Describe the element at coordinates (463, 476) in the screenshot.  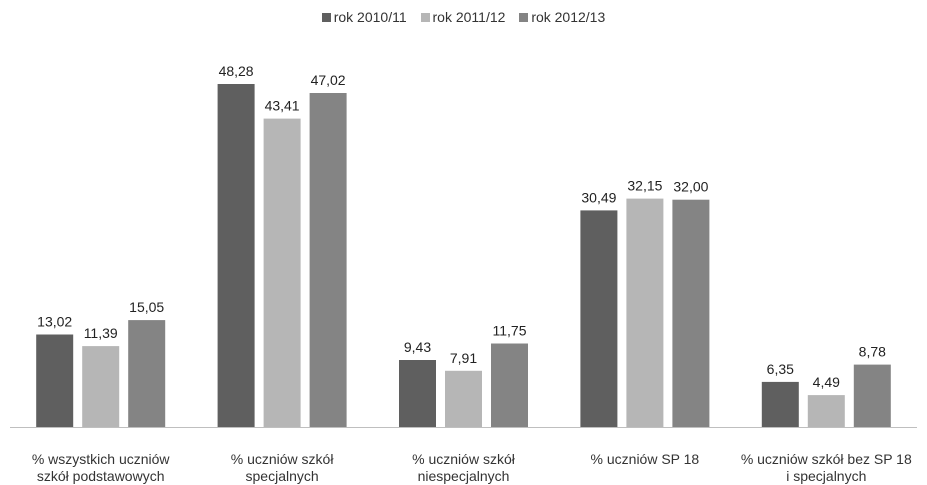
I see `category-label-2-line-1: niespecjalnych` at that location.